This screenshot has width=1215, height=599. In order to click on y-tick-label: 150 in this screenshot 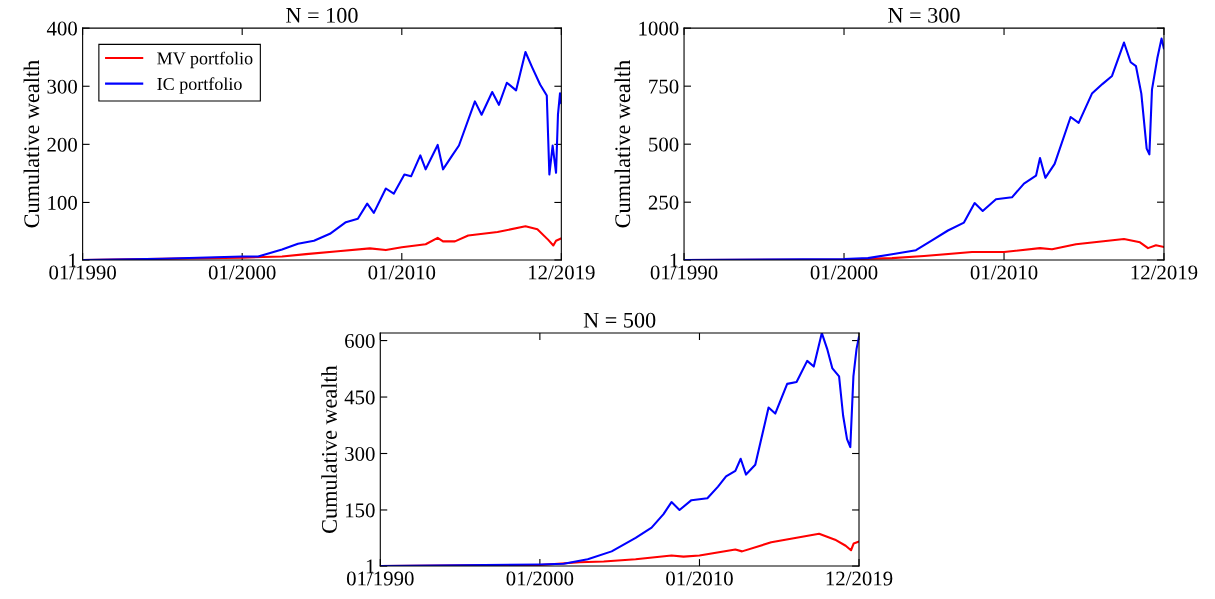, I will do `click(360, 510)`.